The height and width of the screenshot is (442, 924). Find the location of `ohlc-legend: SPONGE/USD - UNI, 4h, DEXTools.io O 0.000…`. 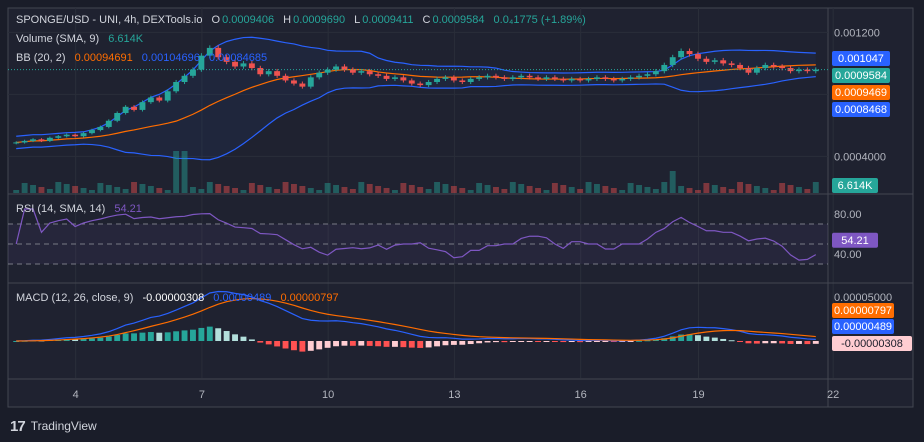

ohlc-legend: SPONGE/USD - UNI, 4h, DEXTools.io O 0.000… is located at coordinates (302, 20).